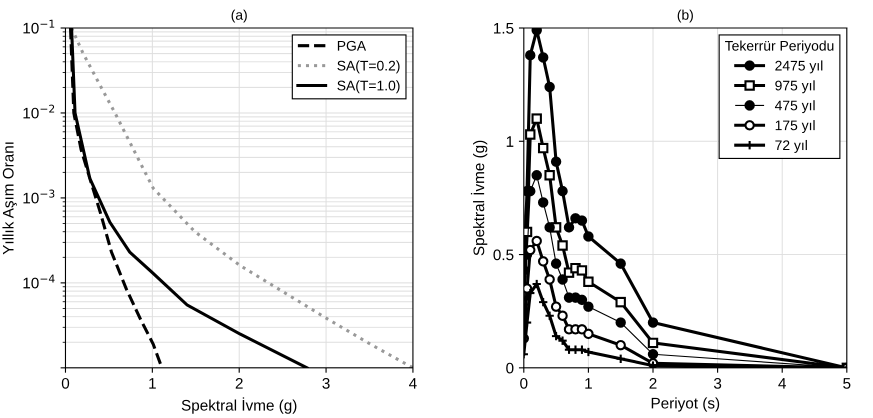 The image size is (873, 418). Describe the element at coordinates (9, 198) in the screenshot. I see `y-axis-title: Yıllık Aşım Oranı` at that location.